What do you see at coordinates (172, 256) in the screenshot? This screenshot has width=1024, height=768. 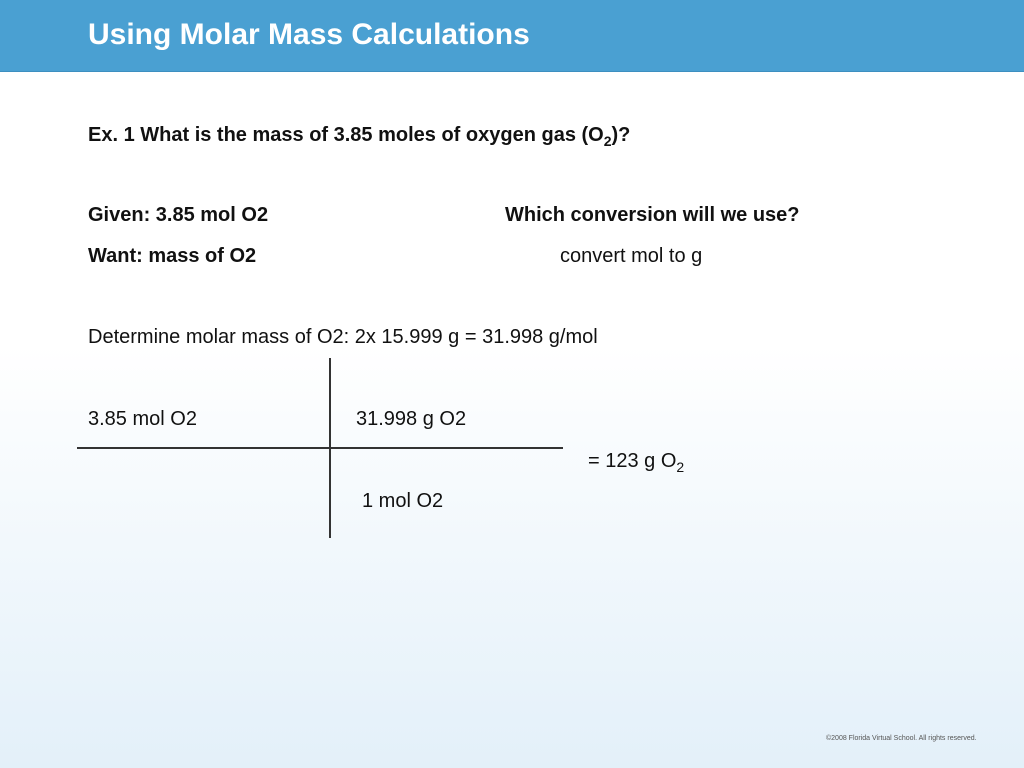 I see `want: Want: mass of O2` at bounding box center [172, 256].